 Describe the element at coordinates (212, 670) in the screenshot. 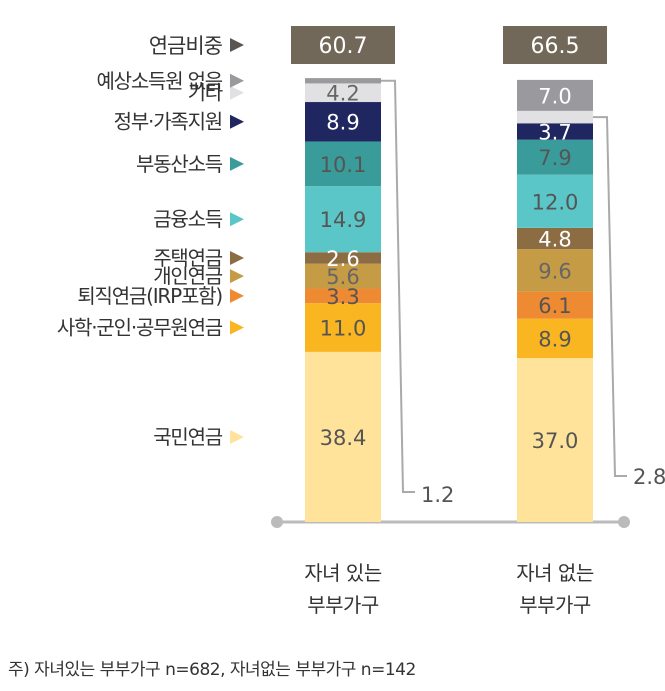

I see `footnote: 주) 자녀있는 부부가구 n=682, 자녀없는 부부가구 n=142` at that location.